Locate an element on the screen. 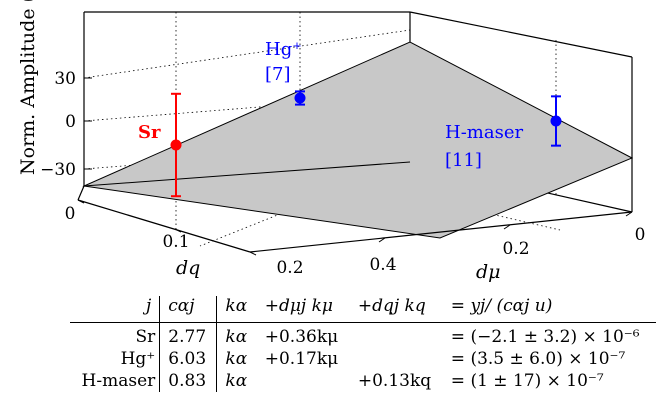 The height and width of the screenshot is (406, 663). table-header-row: j cαj kα +dμj kμ +dqj kq = yj/ (cαj u) is located at coordinates (363, 309).